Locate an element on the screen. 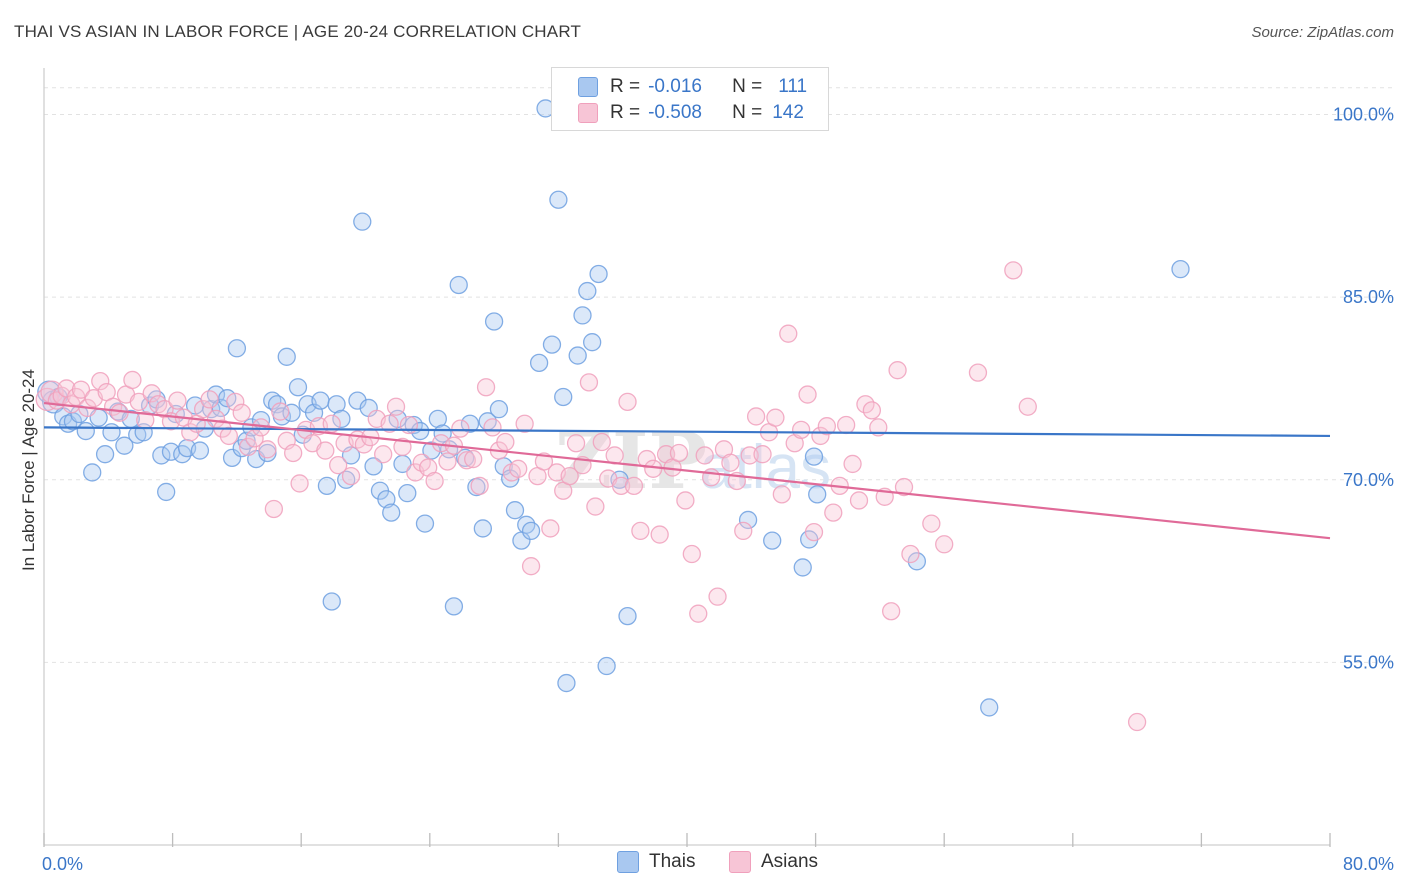 Image resolution: width=1406 pixels, height=892 pixels. asian-trend-line is located at coordinates (687, 470).